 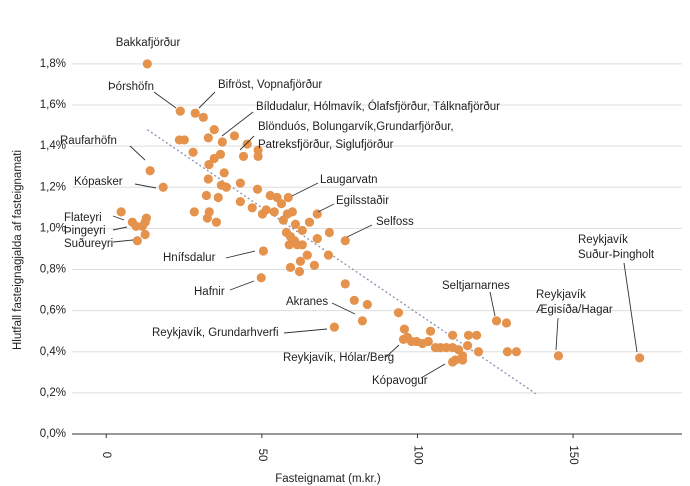 I want to click on annotation: Hafnir, so click(x=209, y=292).